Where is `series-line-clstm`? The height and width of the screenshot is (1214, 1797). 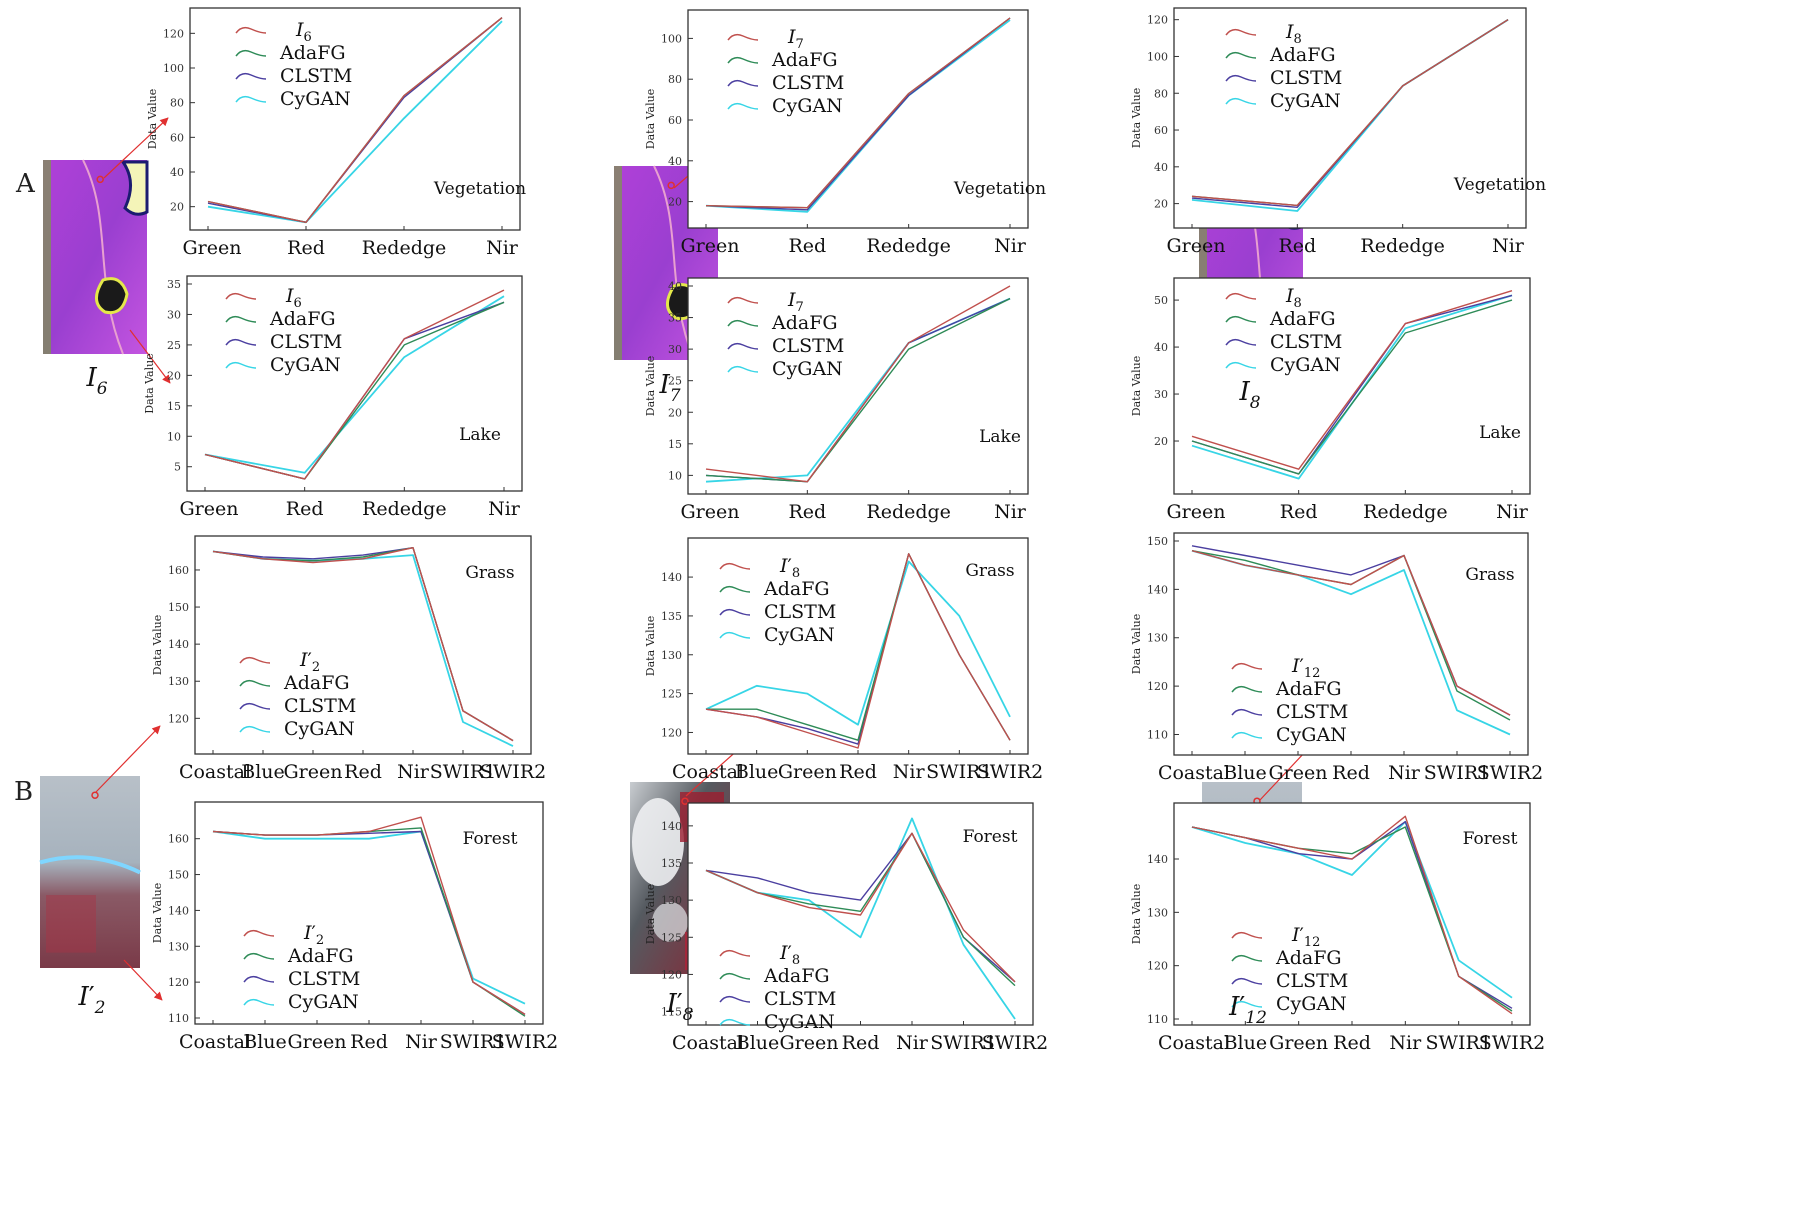 series-line-clstm is located at coordinates (858, 114).